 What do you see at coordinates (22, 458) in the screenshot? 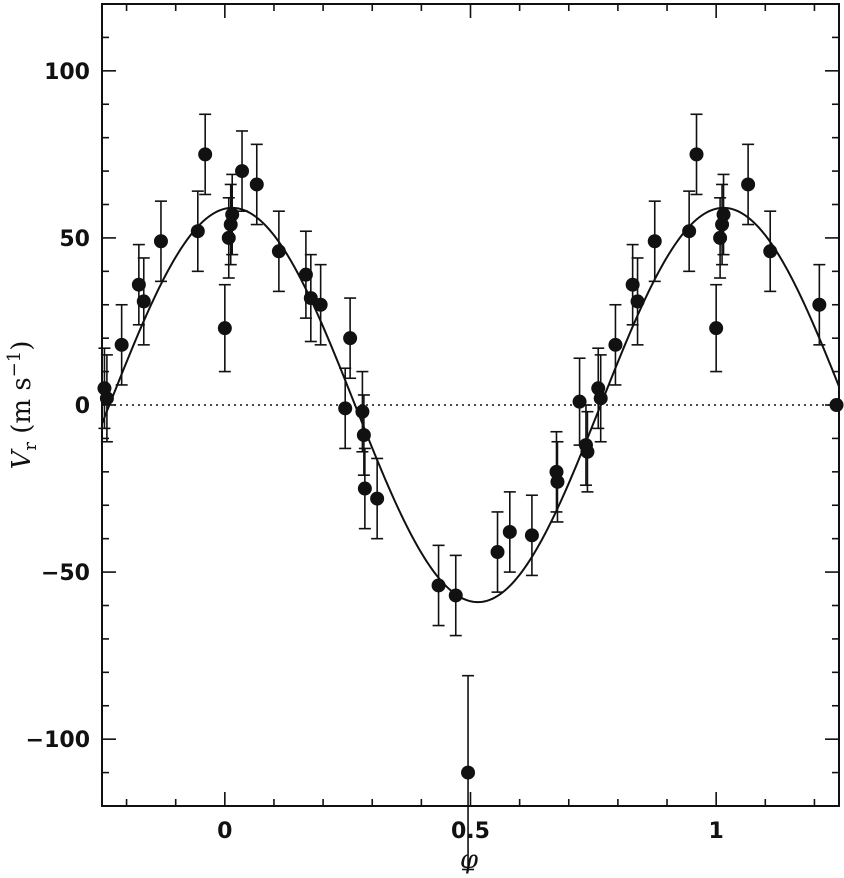
I see `y-axis-label-symbol: V` at bounding box center [22, 458].